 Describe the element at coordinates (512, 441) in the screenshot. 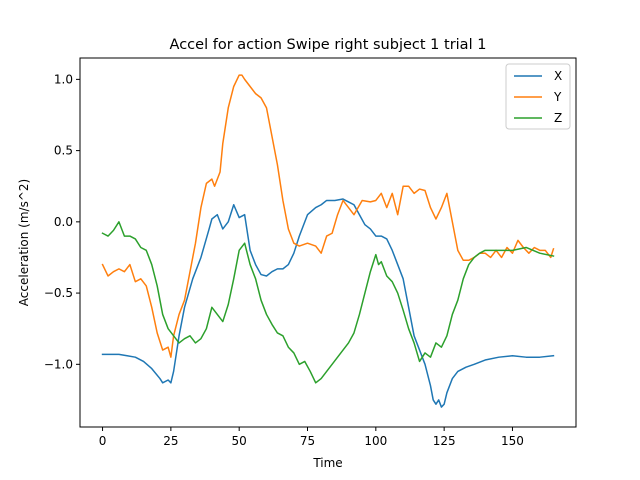

I see `x-tick-label: 150` at that location.